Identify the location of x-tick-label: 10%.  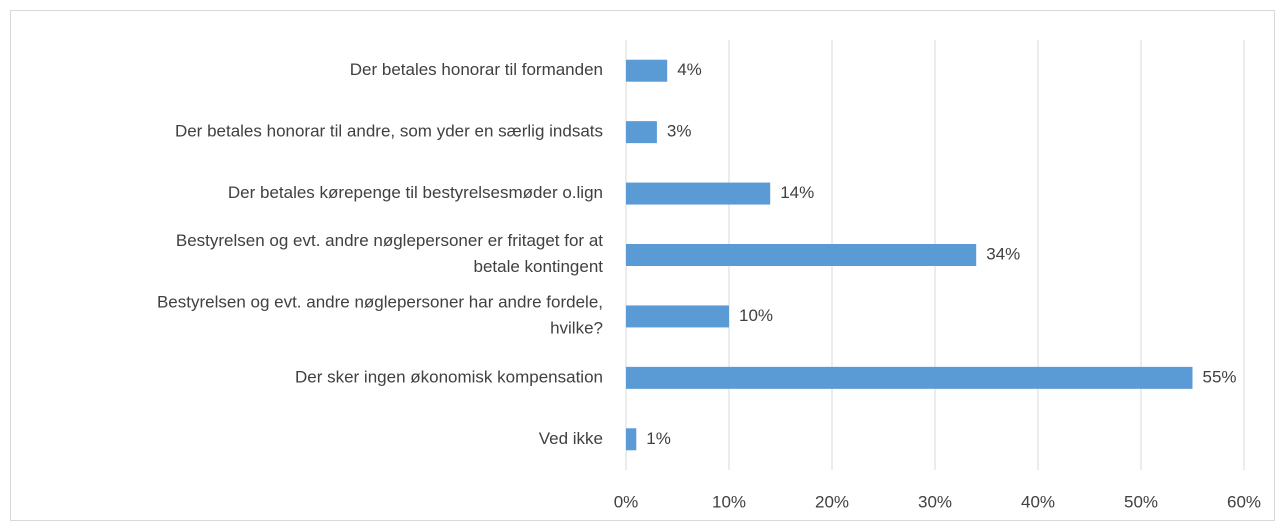
(729, 501).